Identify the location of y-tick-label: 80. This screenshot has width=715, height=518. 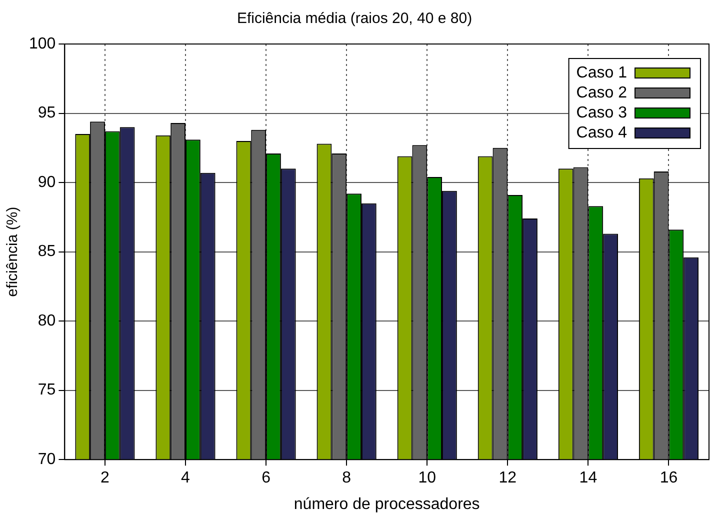
(47, 321).